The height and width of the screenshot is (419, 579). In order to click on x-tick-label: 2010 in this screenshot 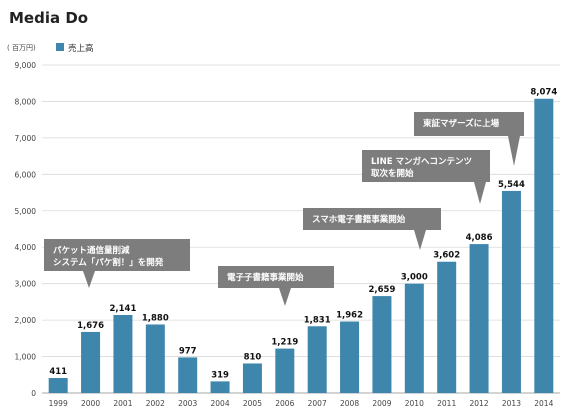, I will do `click(414, 403)`.